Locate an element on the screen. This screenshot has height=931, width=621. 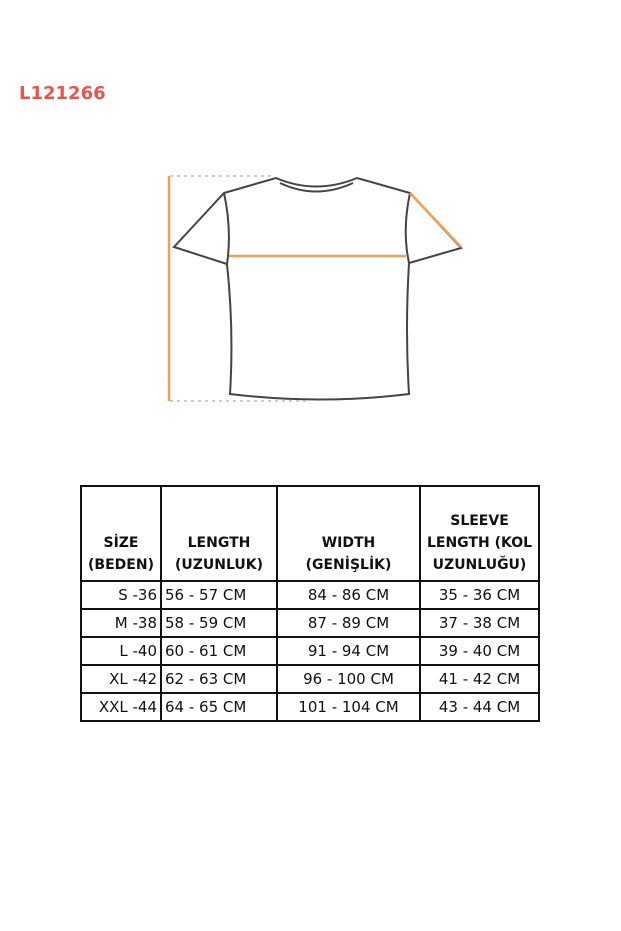
table-text: (GENİŞLİK) is located at coordinates (348, 565).